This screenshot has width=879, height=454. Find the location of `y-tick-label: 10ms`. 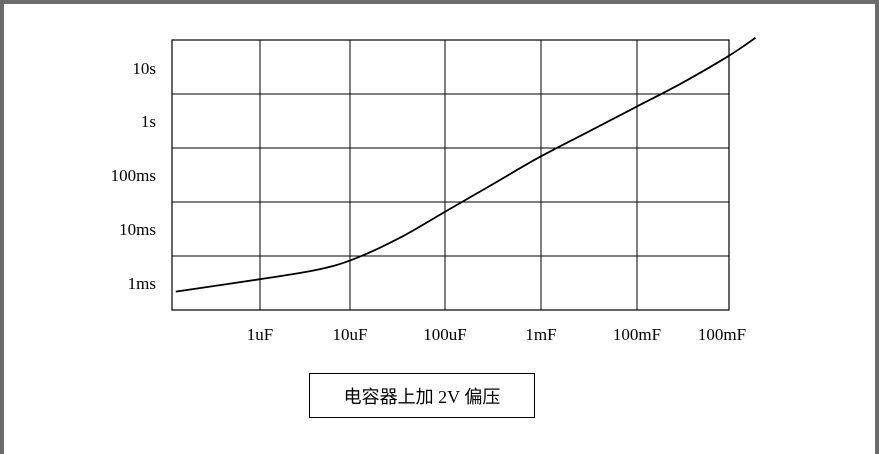

y-tick-label: 10ms is located at coordinates (137, 229).